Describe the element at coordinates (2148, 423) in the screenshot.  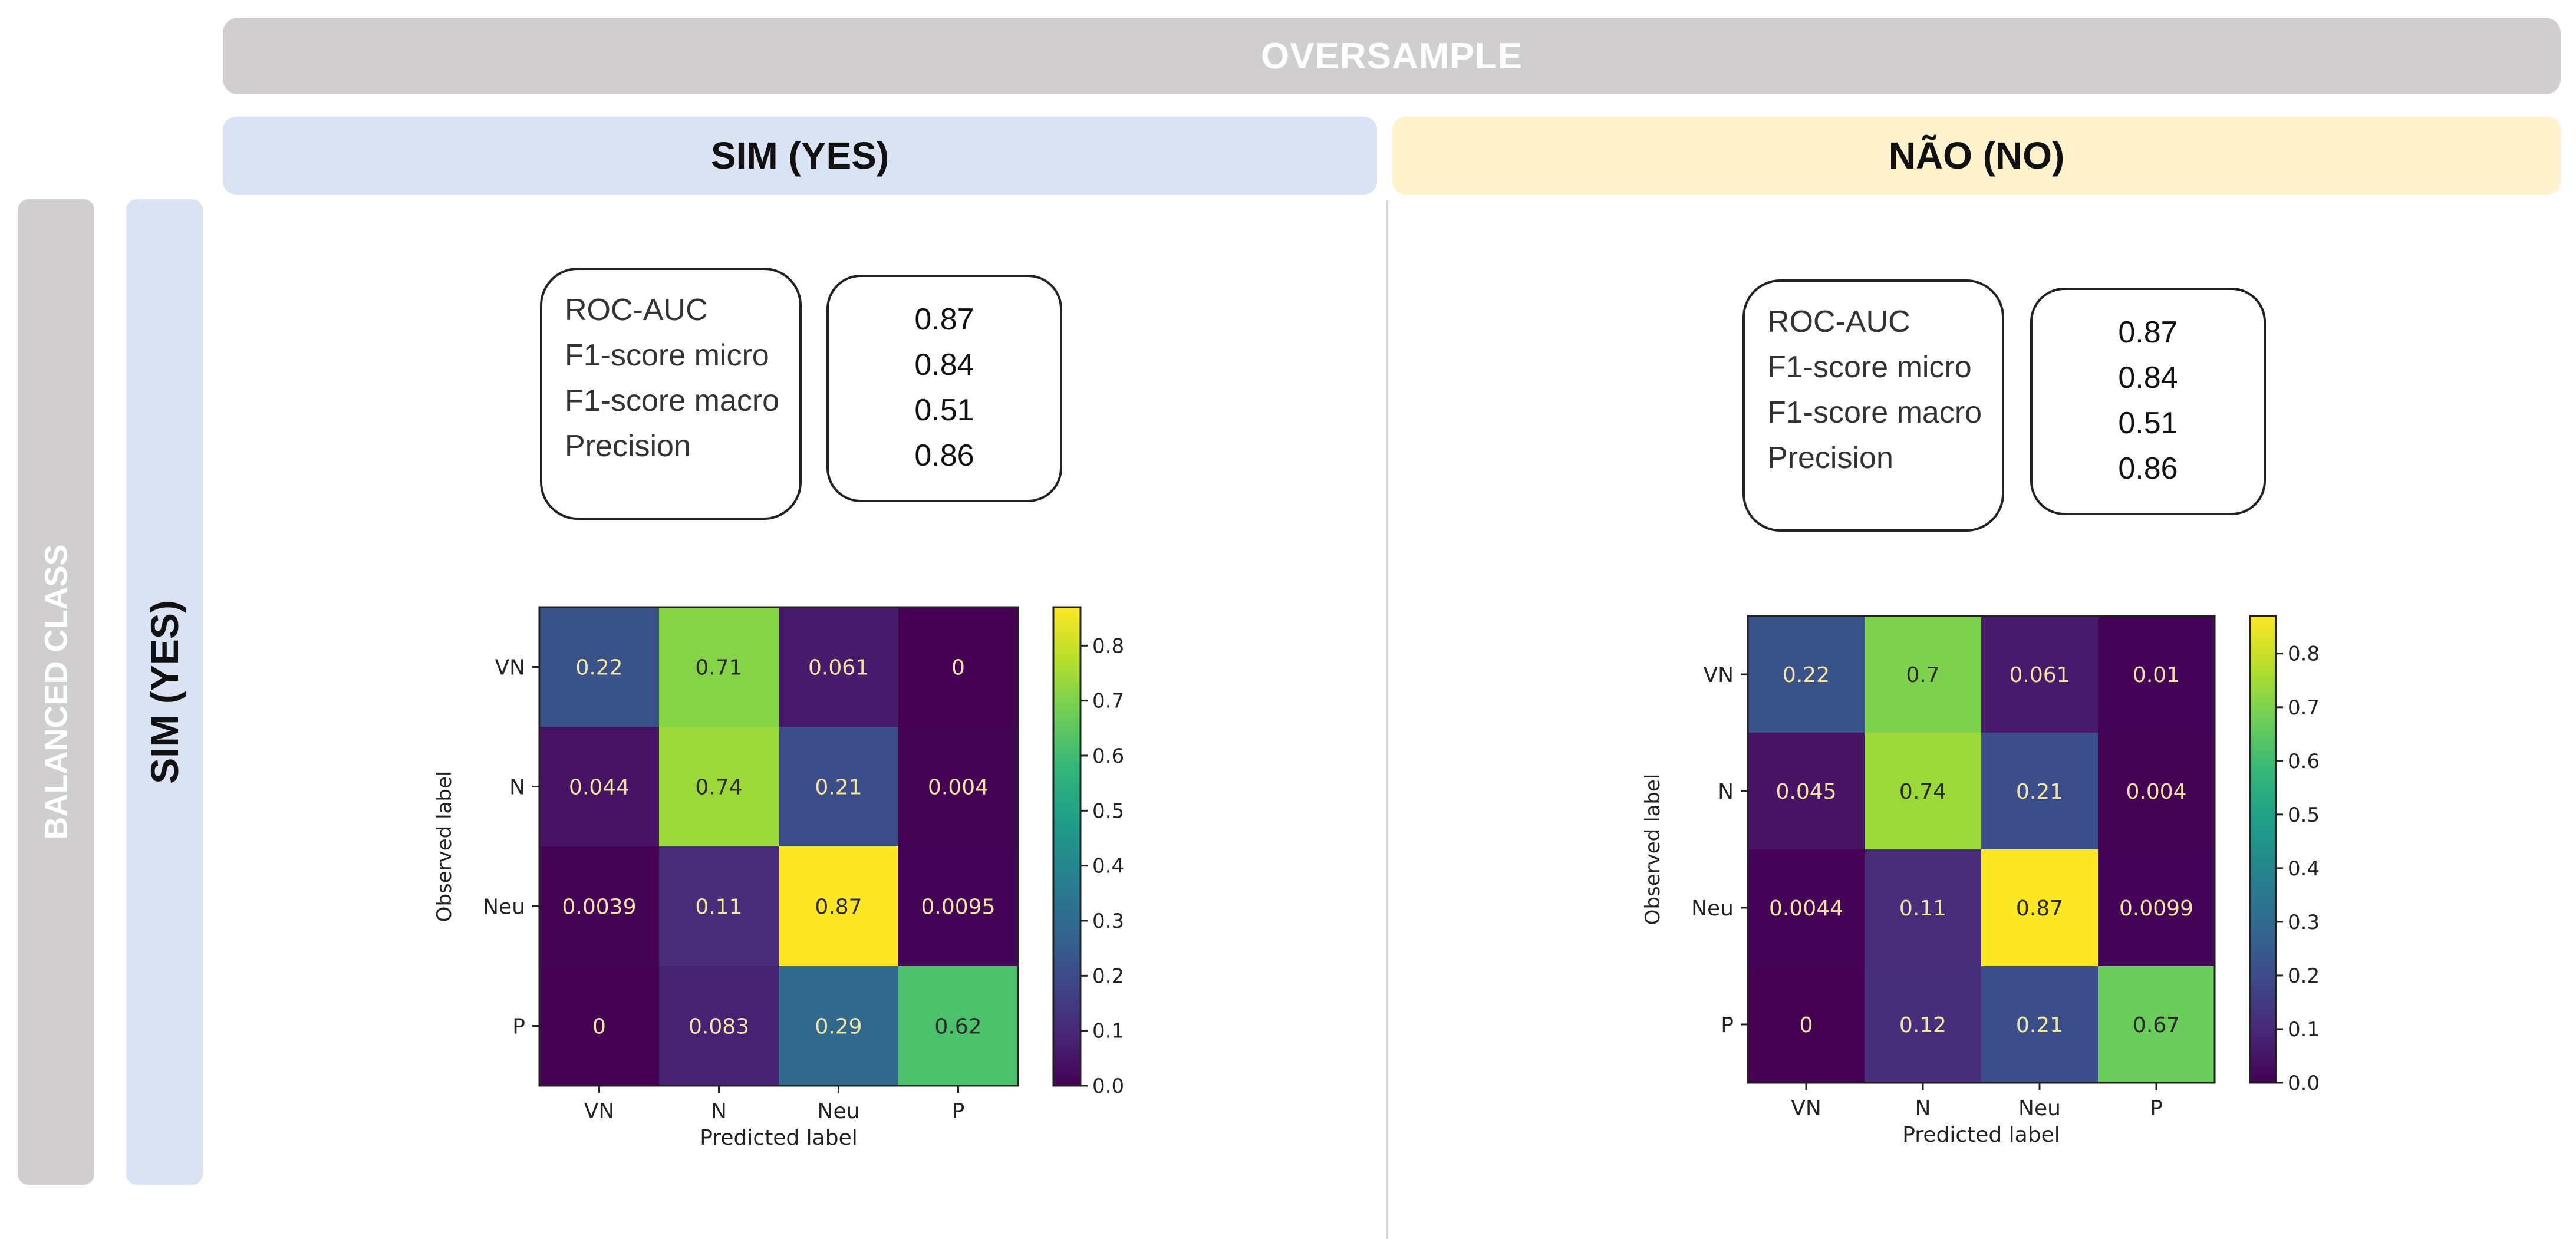
I see `metric-value-f1-macro: 0.51` at that location.